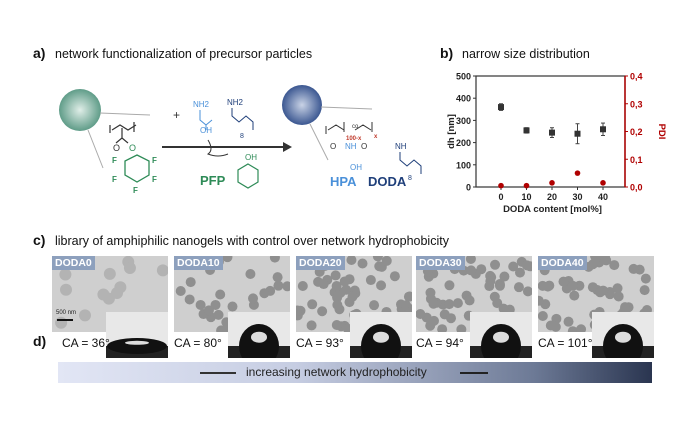 The height and width of the screenshot is (435, 675). Describe the element at coordinates (636, 188) in the screenshot. I see `y2-tick-label: 0,0` at that location.